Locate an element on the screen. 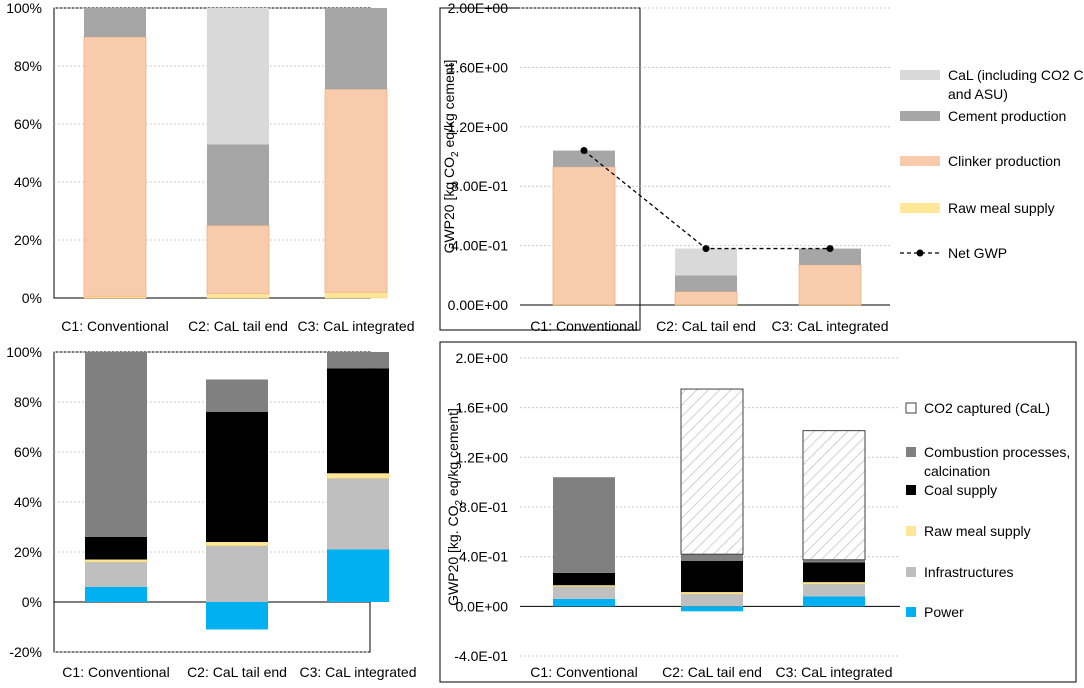  legend-label: Clinker production is located at coordinates (1004, 161).